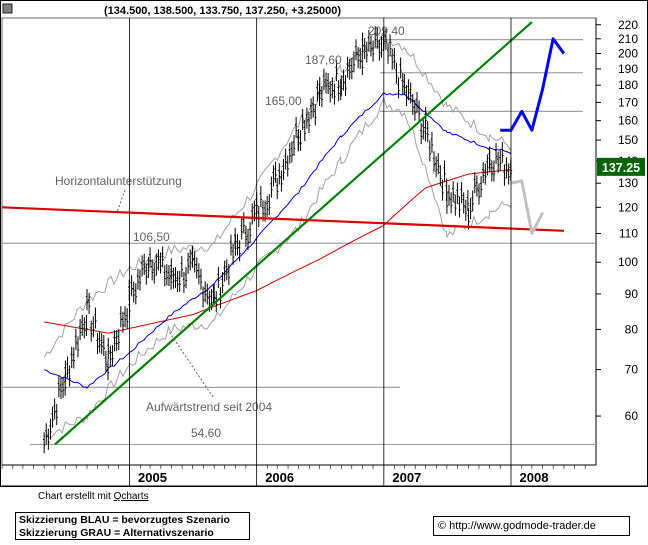 This screenshot has height=545, width=648. Describe the element at coordinates (282, 219) in the screenshot. I see `horizontal-support-line` at that location.